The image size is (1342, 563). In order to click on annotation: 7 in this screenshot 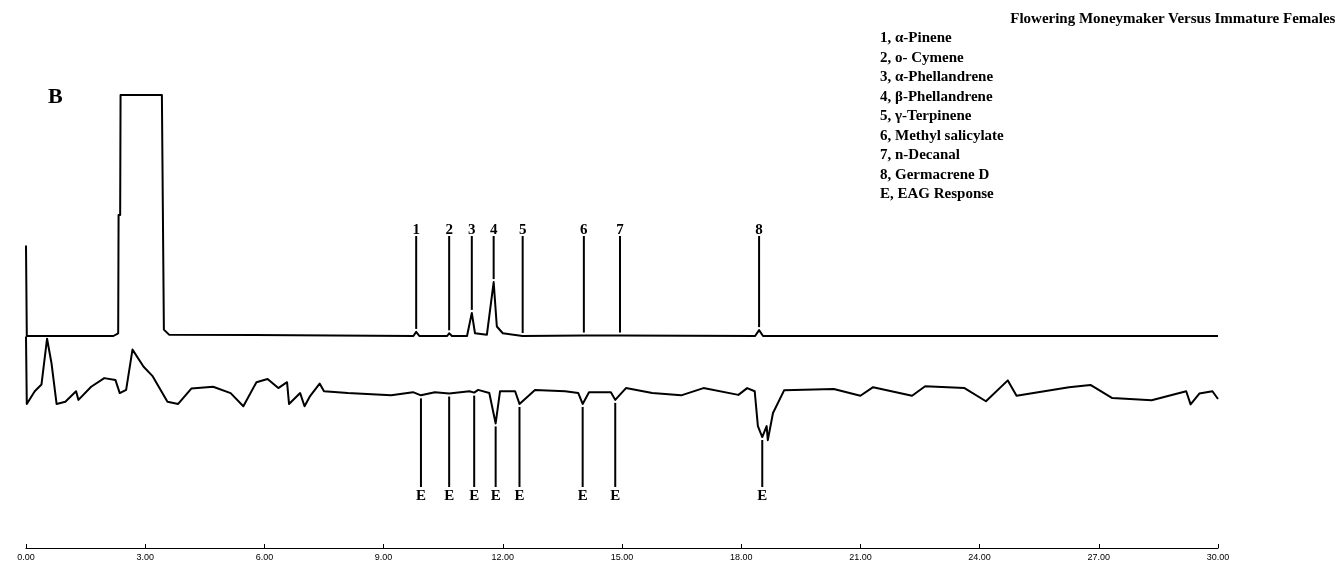, I will do `click(620, 228)`.